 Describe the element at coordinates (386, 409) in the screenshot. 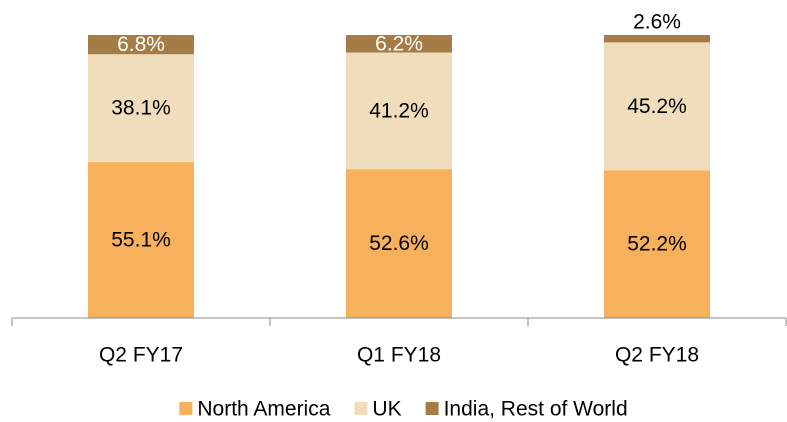

I see `legend-label: UK` at that location.